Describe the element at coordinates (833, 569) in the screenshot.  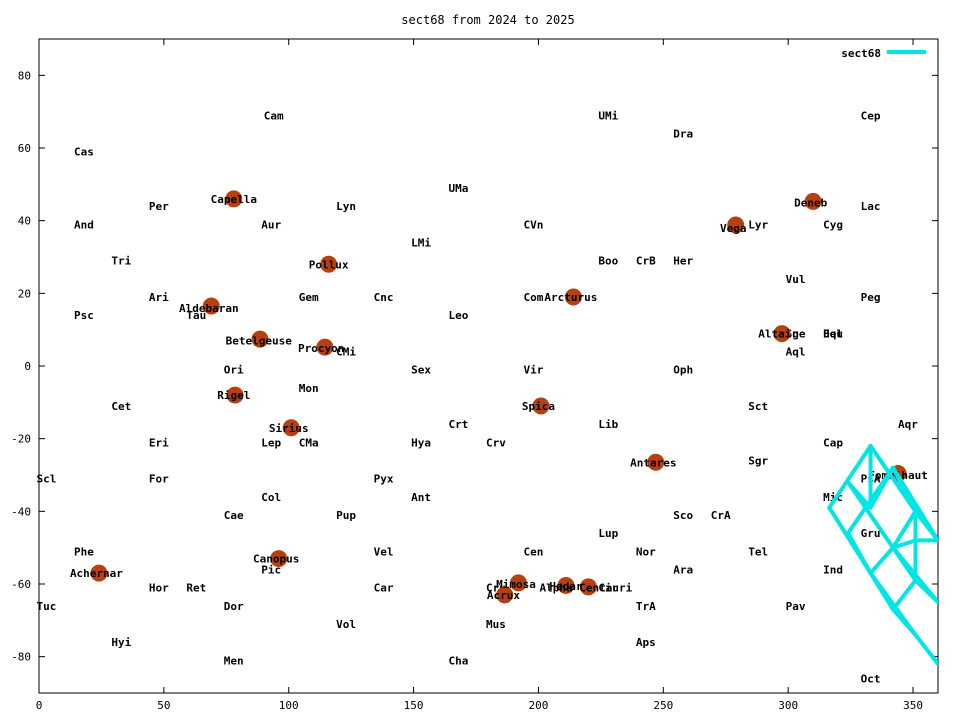
I see `constellation-label: Ind` at that location.